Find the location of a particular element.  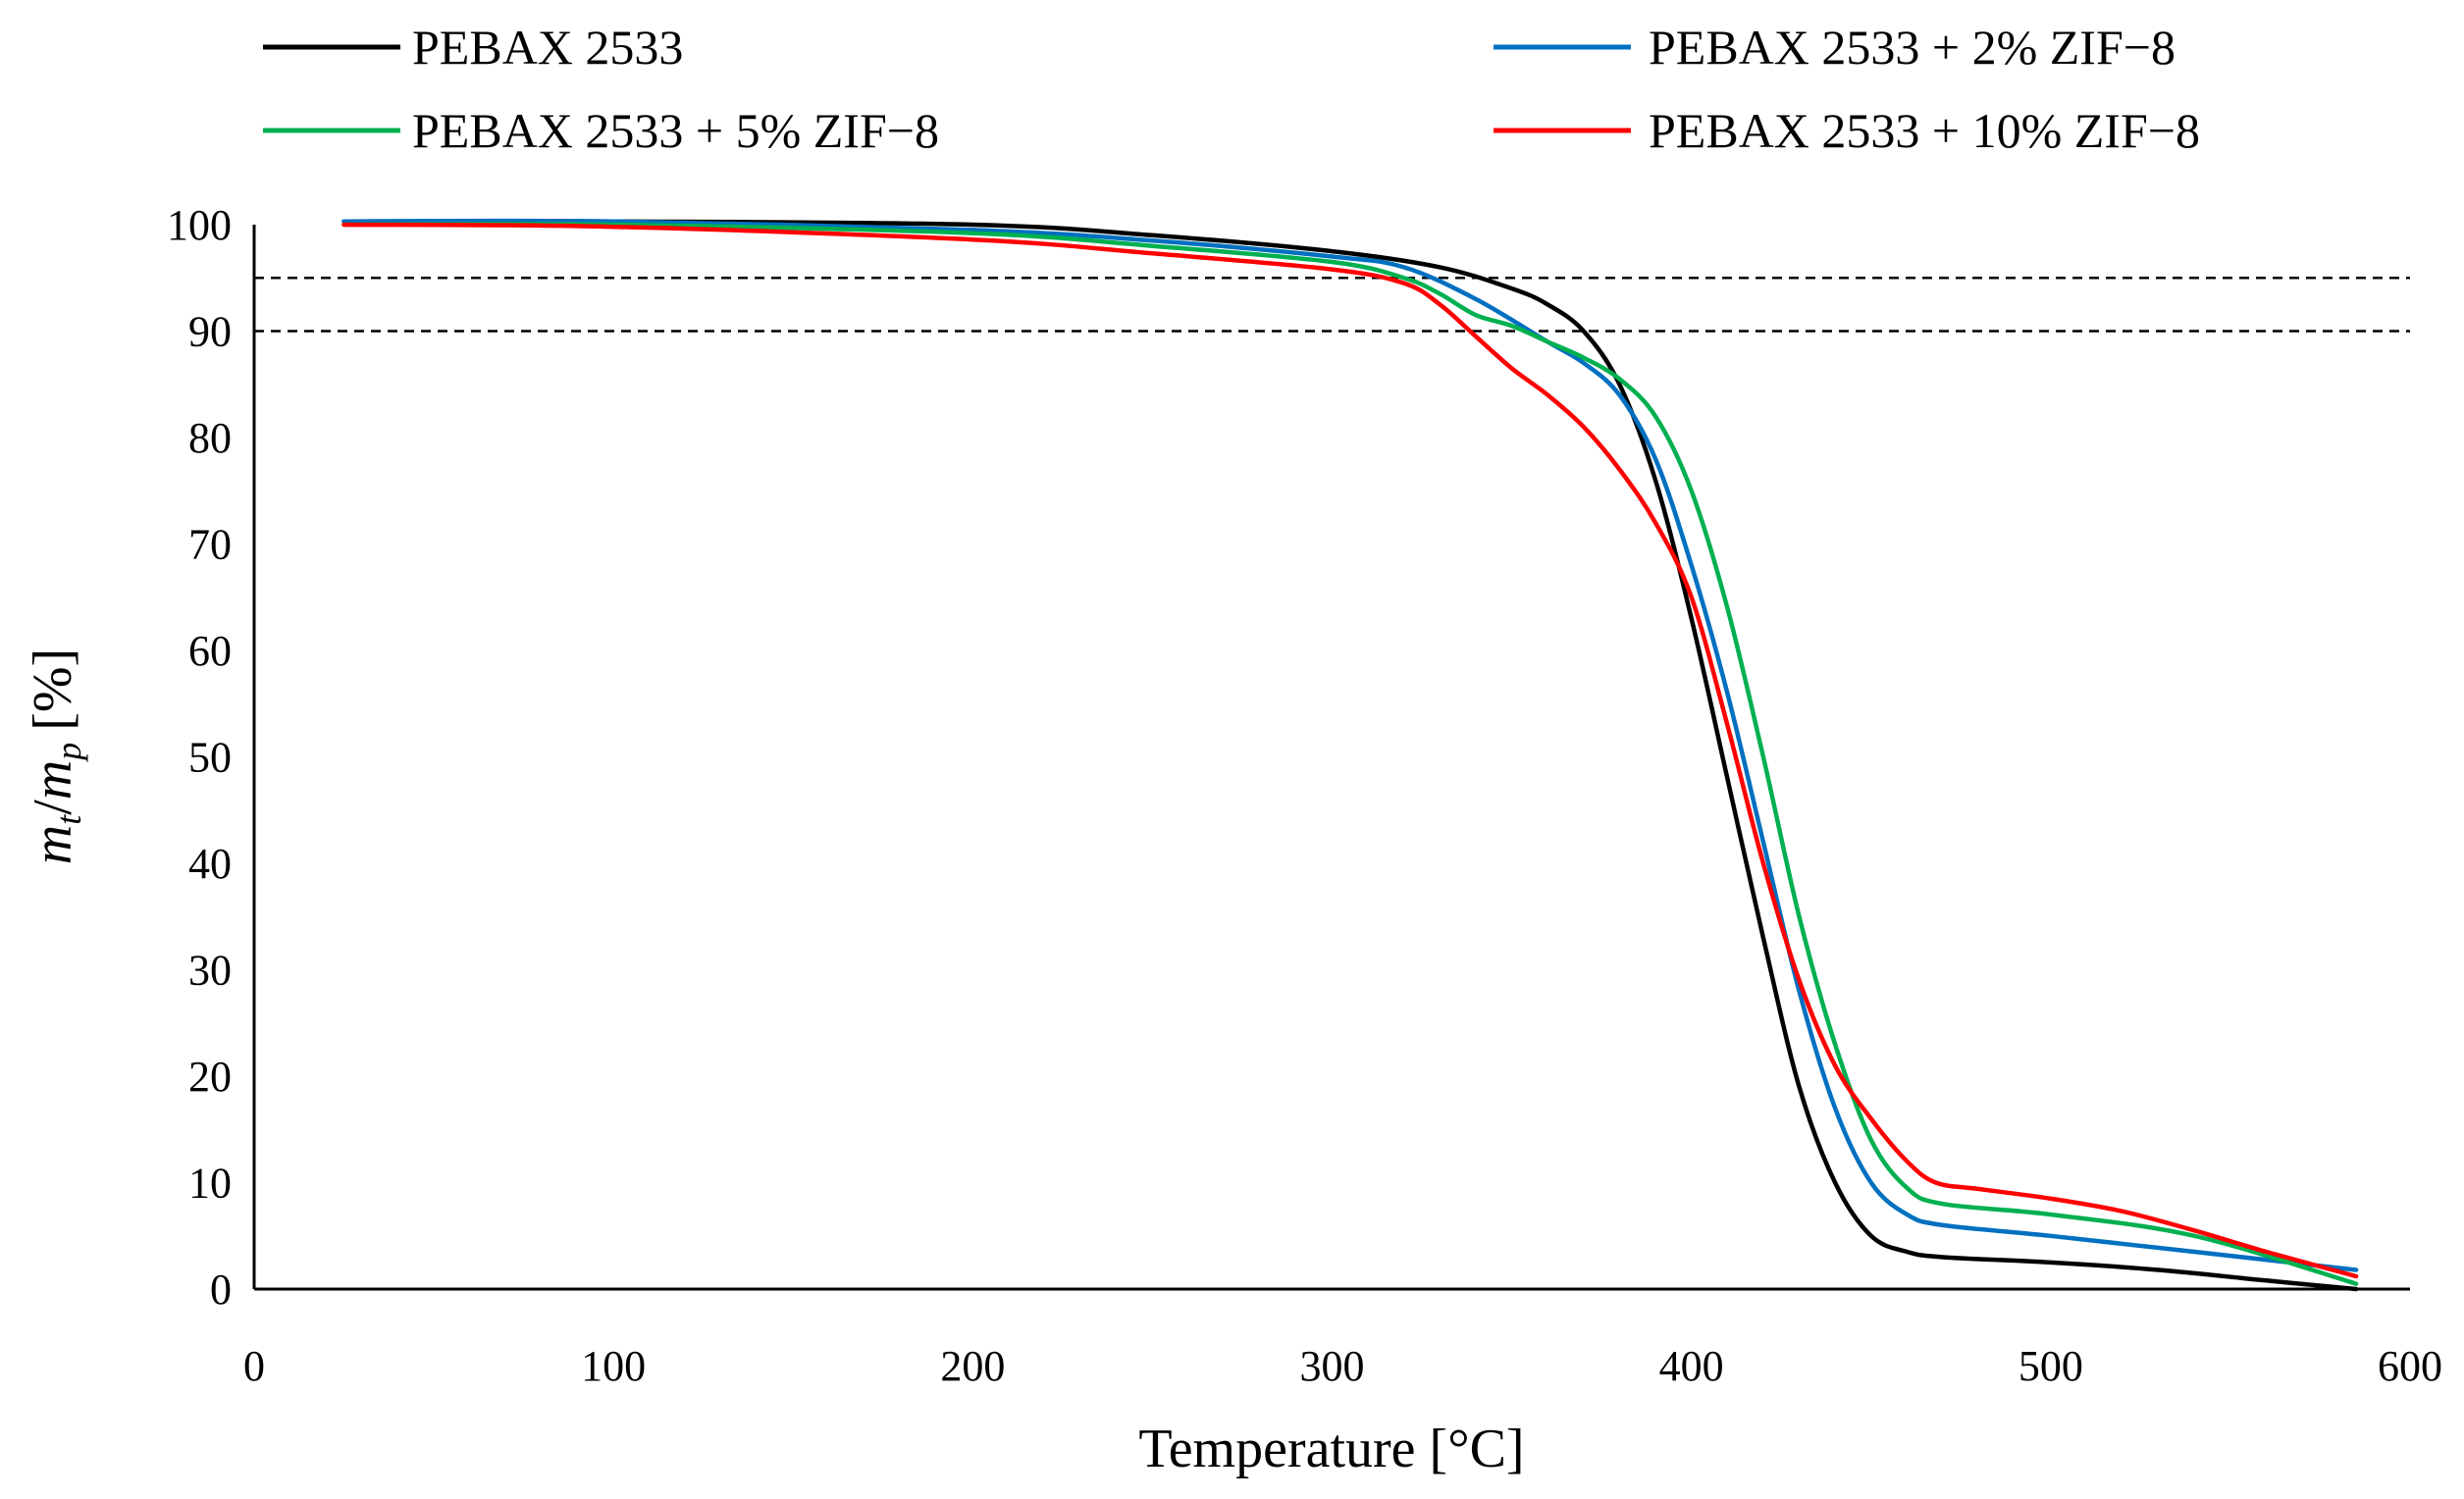

x-tick-labels: 0 100 200 300 400 500 600 is located at coordinates (1342, 1366).